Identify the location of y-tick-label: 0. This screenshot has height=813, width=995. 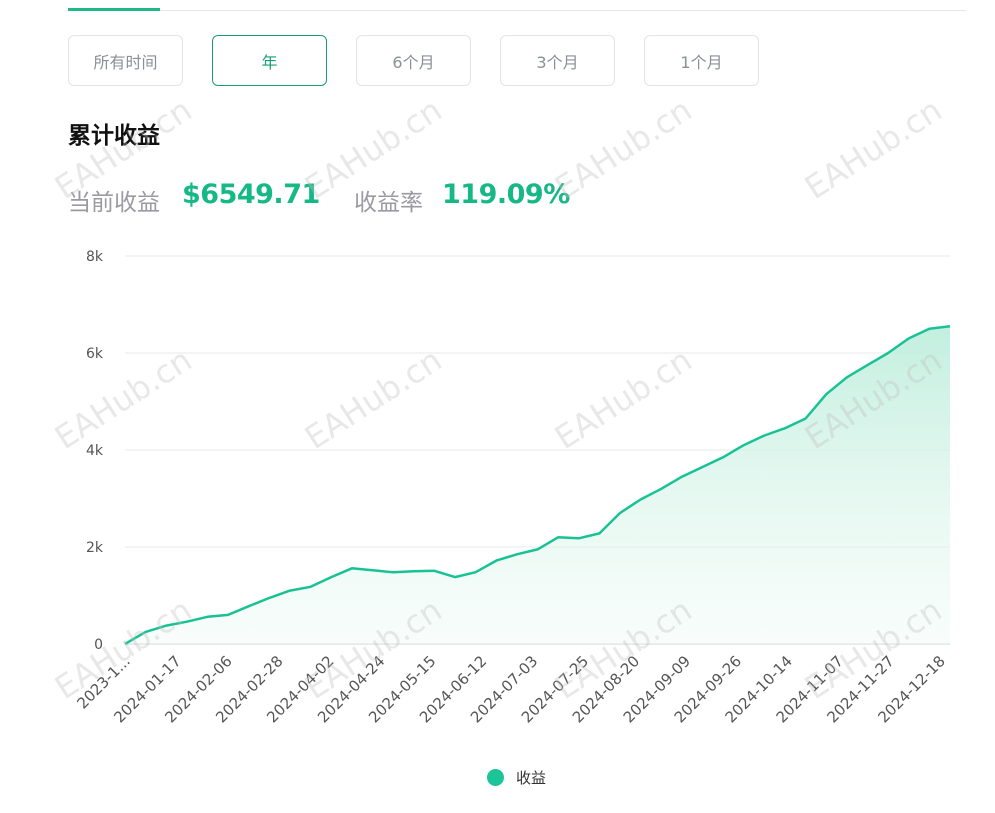
(98, 645).